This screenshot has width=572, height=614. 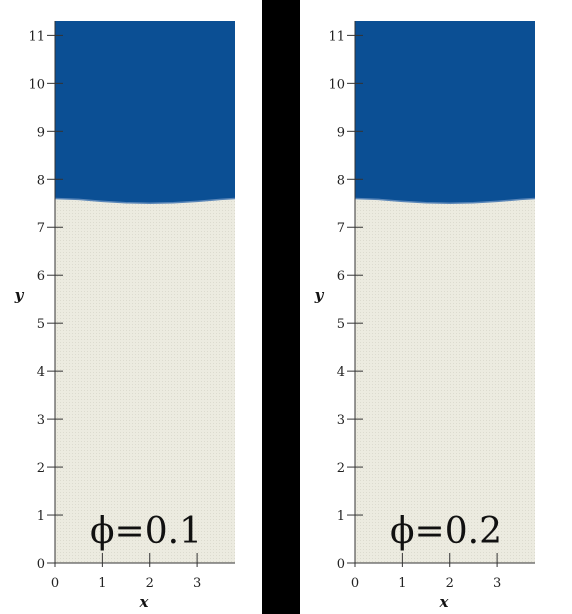 What do you see at coordinates (446, 531) in the screenshot?
I see `panel-label: ϕ=0.2` at bounding box center [446, 531].